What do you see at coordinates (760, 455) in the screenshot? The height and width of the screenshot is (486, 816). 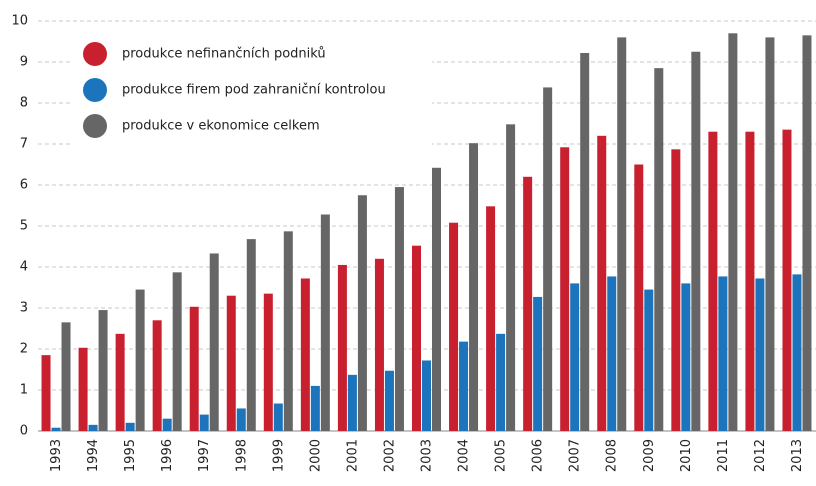 I see `x-tick-label: 2012` at bounding box center [760, 455].